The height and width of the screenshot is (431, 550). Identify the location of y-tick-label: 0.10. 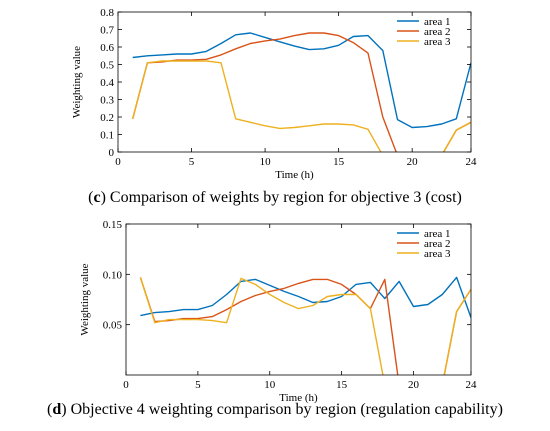
(113, 275).